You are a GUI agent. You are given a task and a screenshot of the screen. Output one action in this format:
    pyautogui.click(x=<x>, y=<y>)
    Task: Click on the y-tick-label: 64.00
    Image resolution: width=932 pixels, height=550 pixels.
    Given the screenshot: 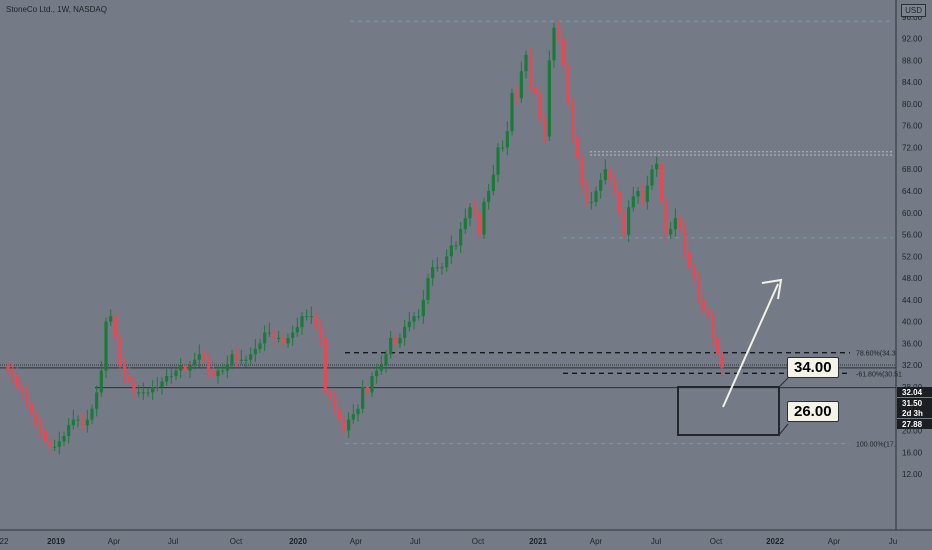 What is the action you would take?
    pyautogui.click(x=912, y=191)
    